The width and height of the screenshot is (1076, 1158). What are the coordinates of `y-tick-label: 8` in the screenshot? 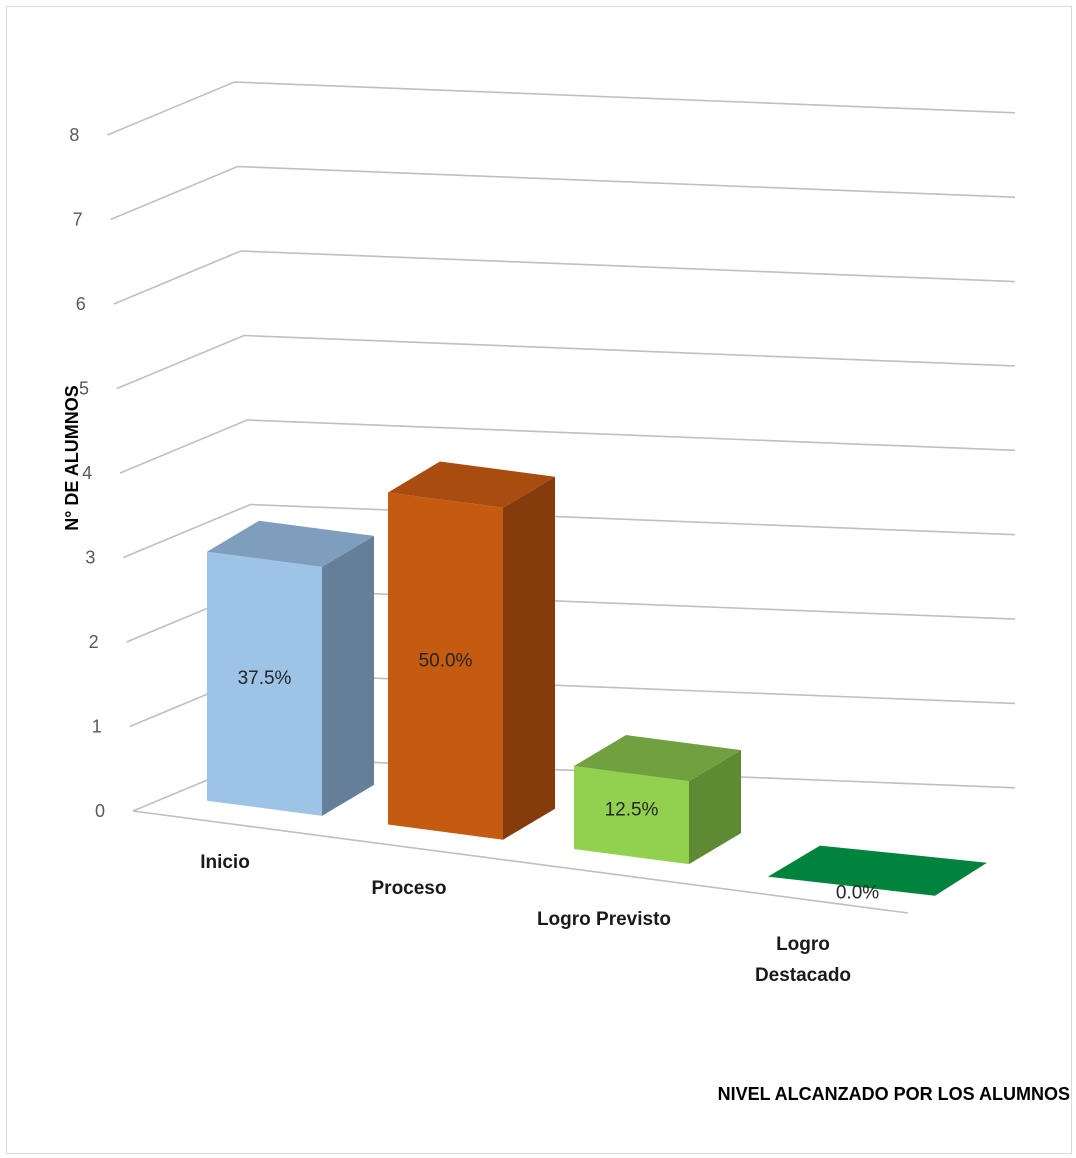 It's located at (74, 135).